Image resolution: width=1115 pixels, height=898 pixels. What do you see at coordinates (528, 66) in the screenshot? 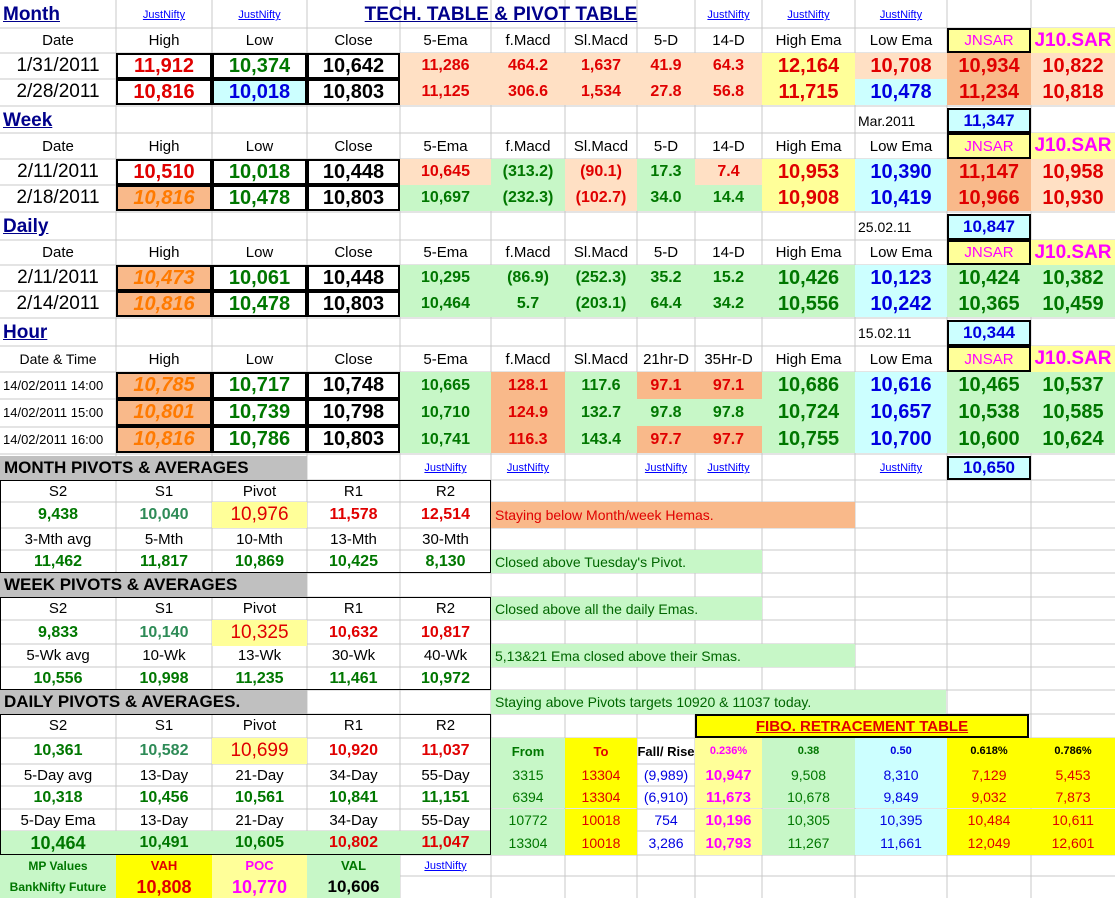
I see `month-cell: 464.2` at bounding box center [528, 66].